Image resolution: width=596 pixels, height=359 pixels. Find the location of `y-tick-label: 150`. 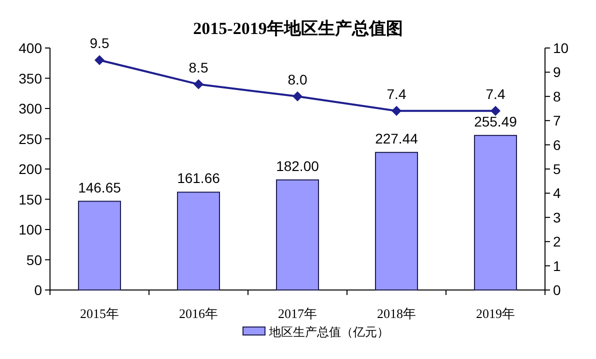

y-tick-label: 150 is located at coordinates (30, 199).